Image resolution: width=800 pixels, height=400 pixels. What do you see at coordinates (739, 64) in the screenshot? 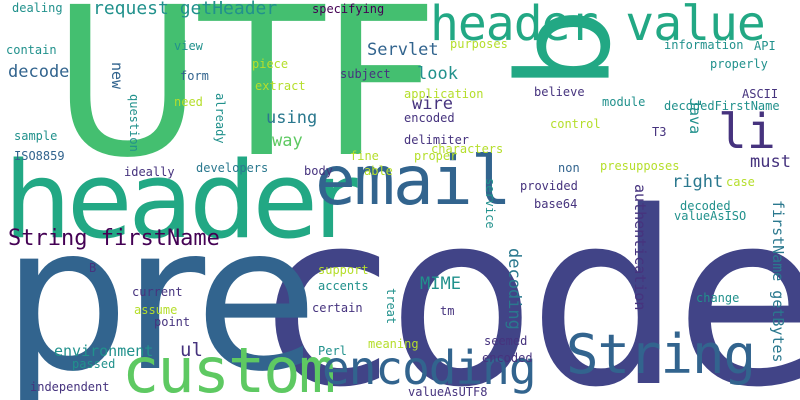
I see `word-properly: properly` at bounding box center [739, 64].